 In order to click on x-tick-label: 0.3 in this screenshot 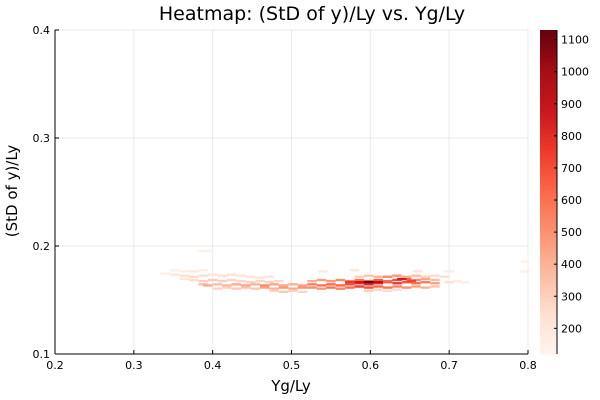, I will do `click(134, 365)`.